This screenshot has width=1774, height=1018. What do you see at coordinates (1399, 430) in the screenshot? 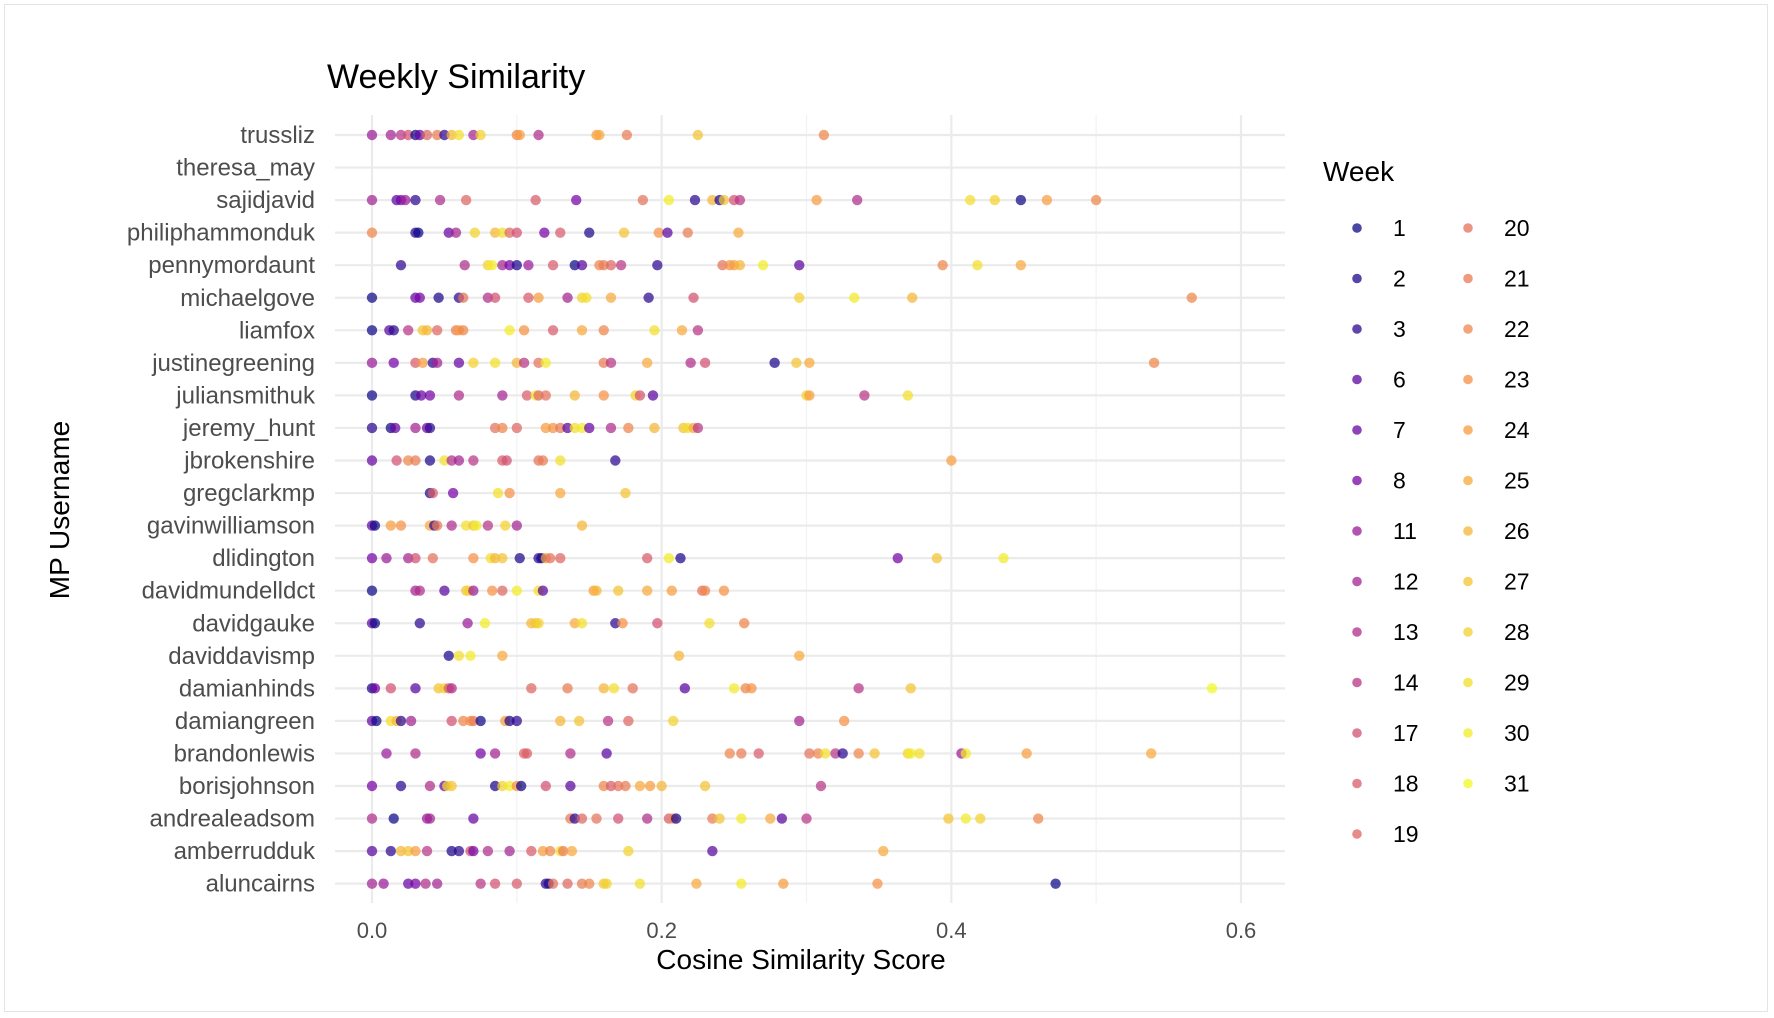
I see `legend-label: 7` at bounding box center [1399, 430].